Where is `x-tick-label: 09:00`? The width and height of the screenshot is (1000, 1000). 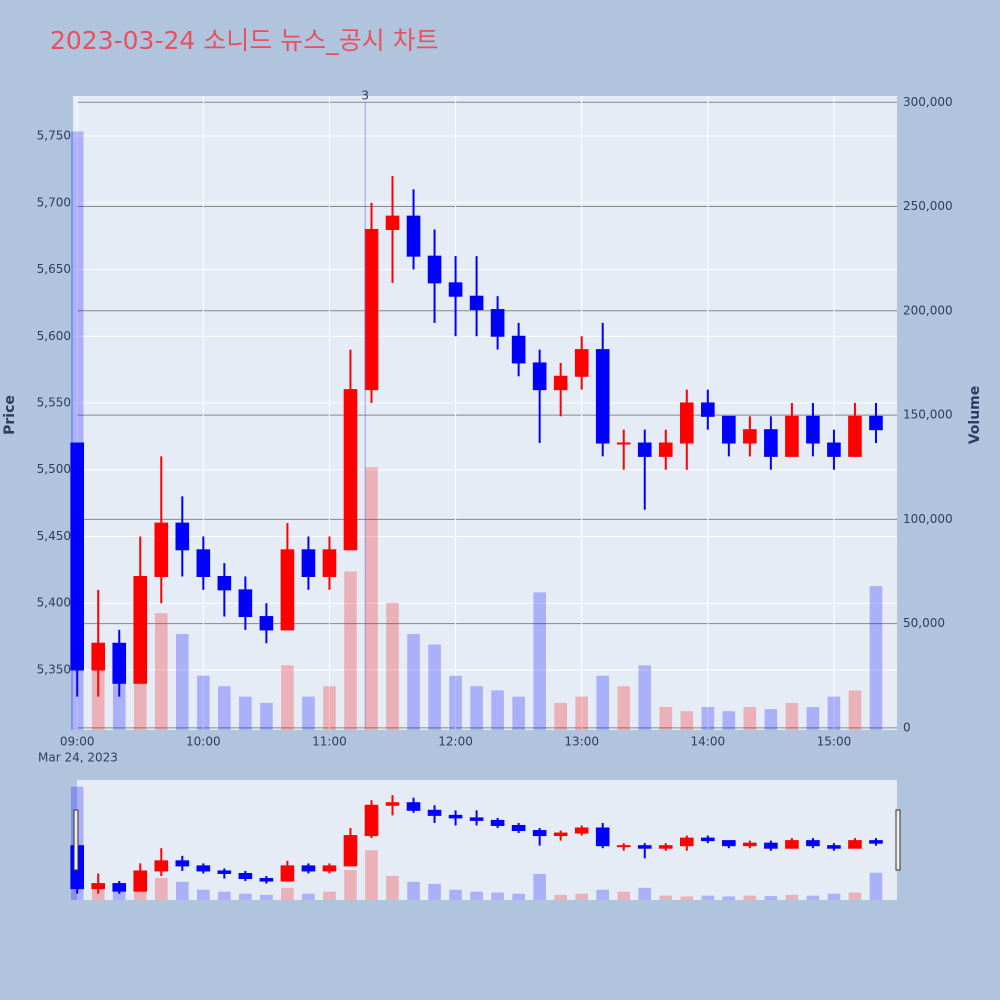 x-tick-label: 09:00 is located at coordinates (77, 742).